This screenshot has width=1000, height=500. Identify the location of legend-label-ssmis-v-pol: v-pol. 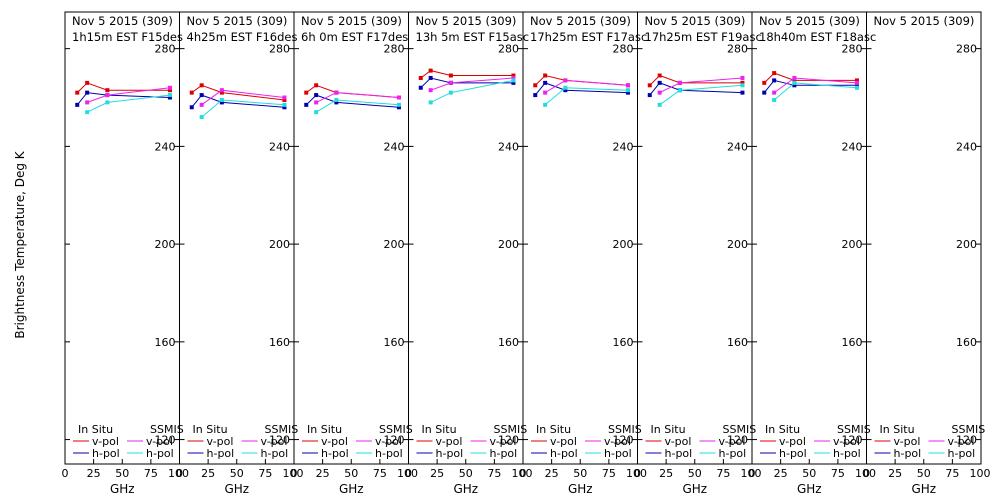
(388, 441).